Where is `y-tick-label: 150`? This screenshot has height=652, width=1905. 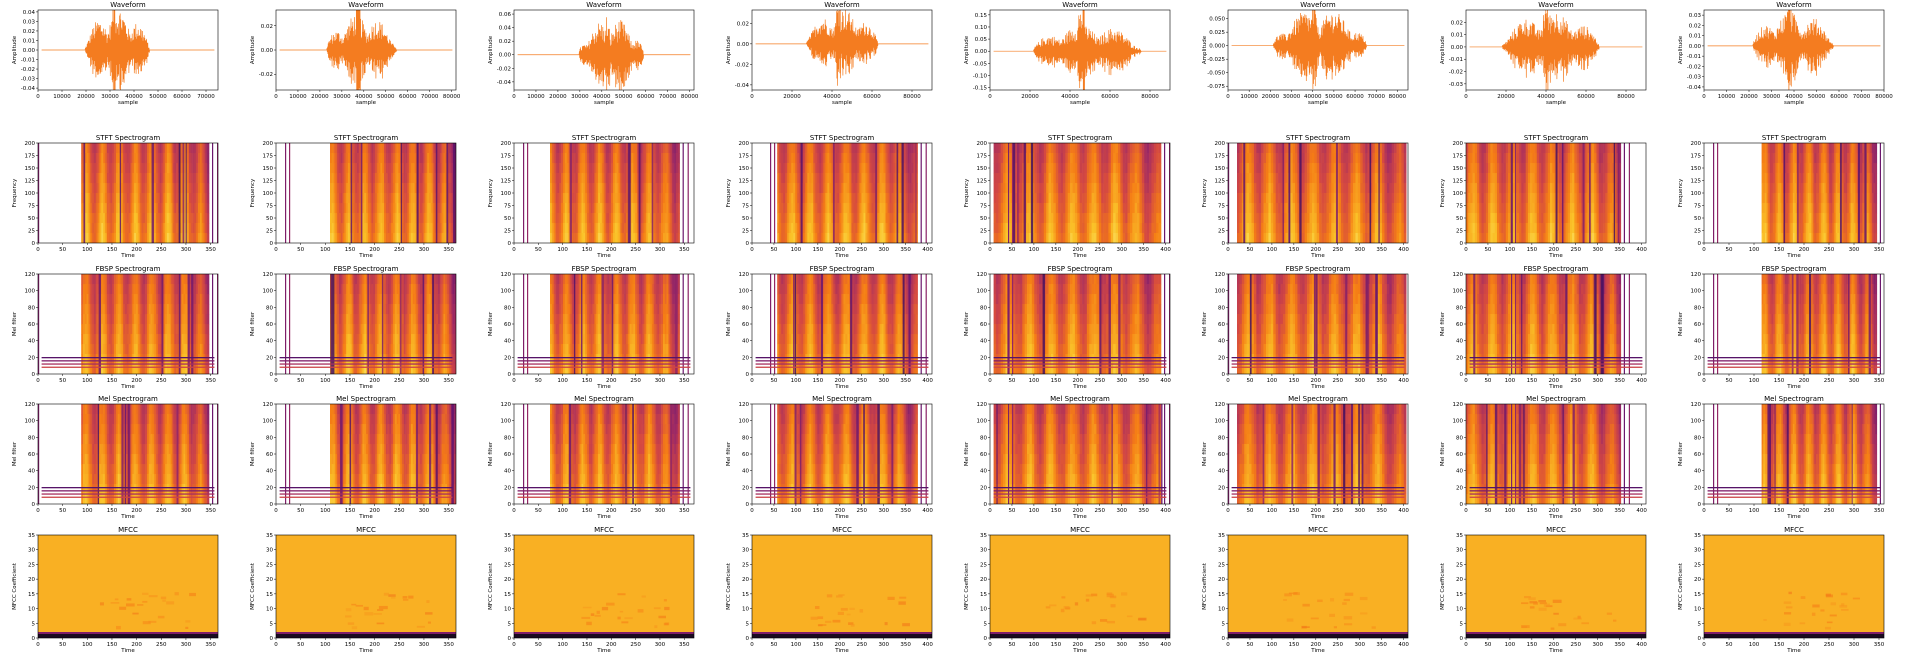
y-tick-label: 150 is located at coordinates (268, 169).